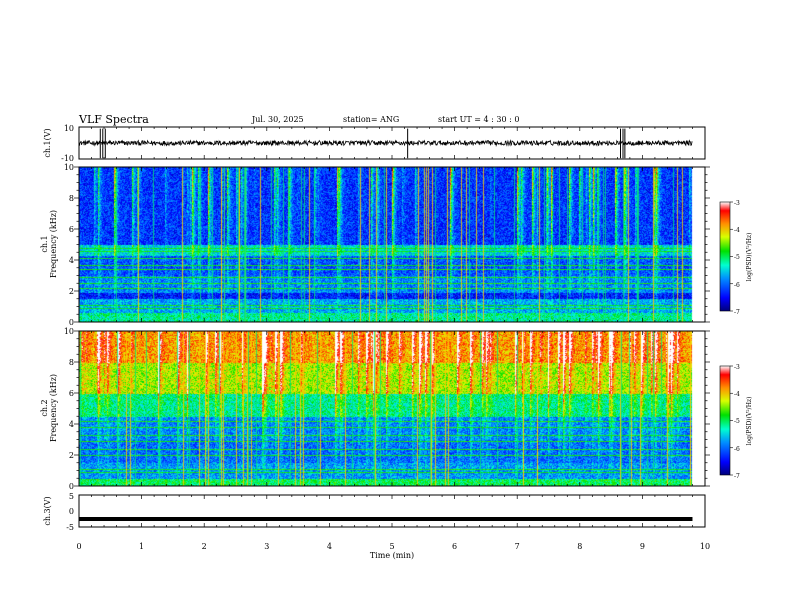 This screenshot has width=792, height=612. What do you see at coordinates (53, 408) in the screenshot?
I see `ch2-spectrogram-ylabel-frequency: Frequency (kHz)` at bounding box center [53, 408].